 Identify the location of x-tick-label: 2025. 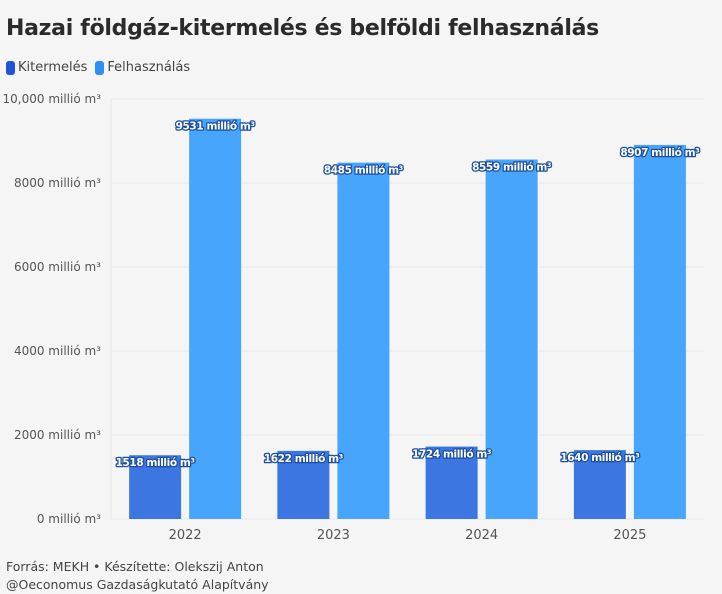
(629, 535).